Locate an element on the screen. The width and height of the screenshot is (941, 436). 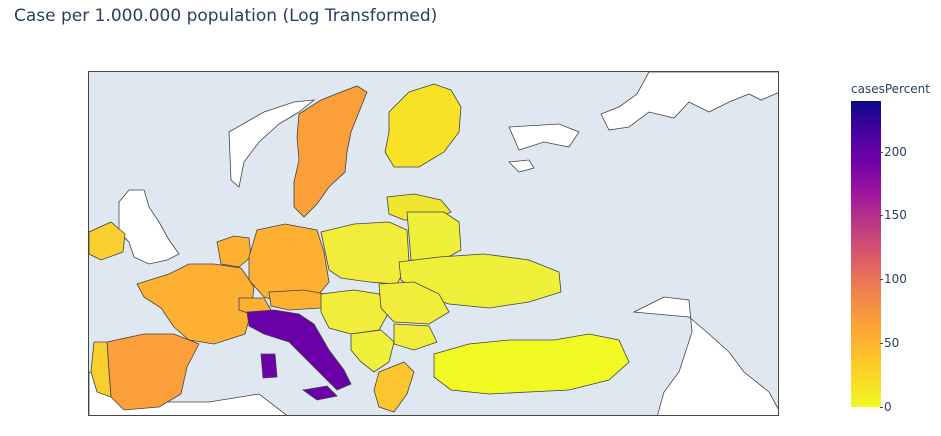
country-italy is located at coordinates (299, 350).